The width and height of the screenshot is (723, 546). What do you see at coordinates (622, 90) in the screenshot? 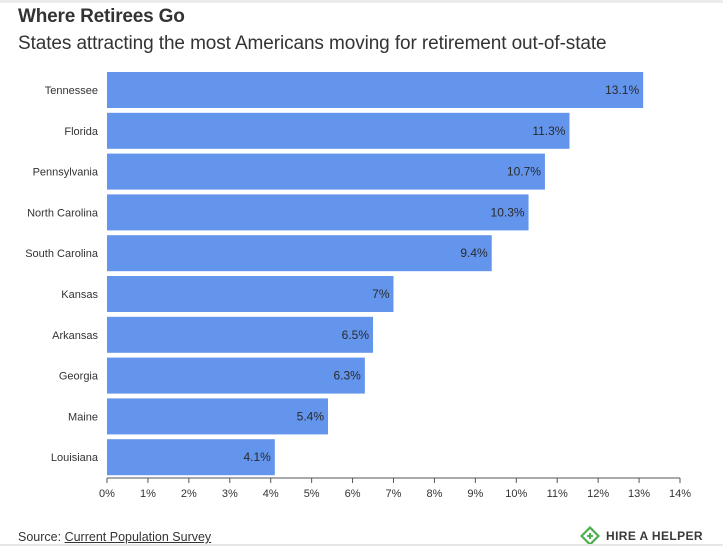
I see `data-label: 13.1%` at bounding box center [622, 90].